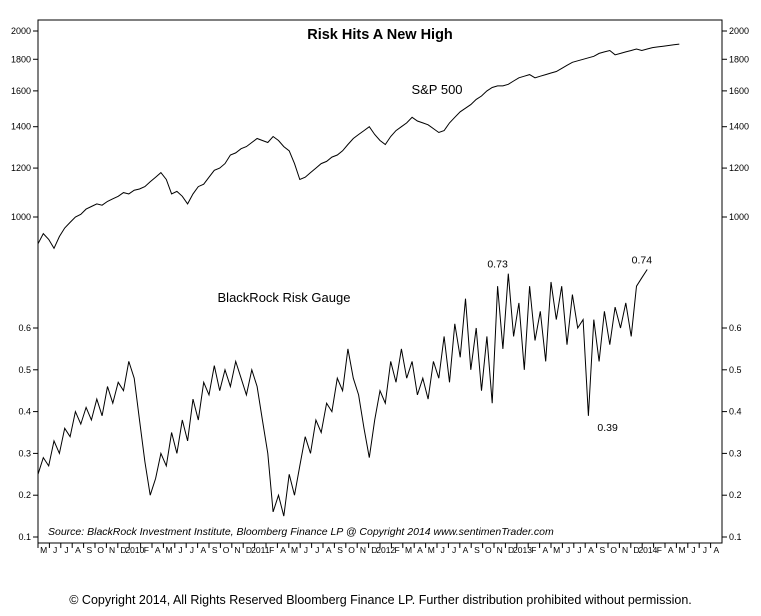 Image resolution: width=761 pixels, height=616 pixels. What do you see at coordinates (21, 217) in the screenshot?
I see `y-tick-label-left: 1000` at bounding box center [21, 217].